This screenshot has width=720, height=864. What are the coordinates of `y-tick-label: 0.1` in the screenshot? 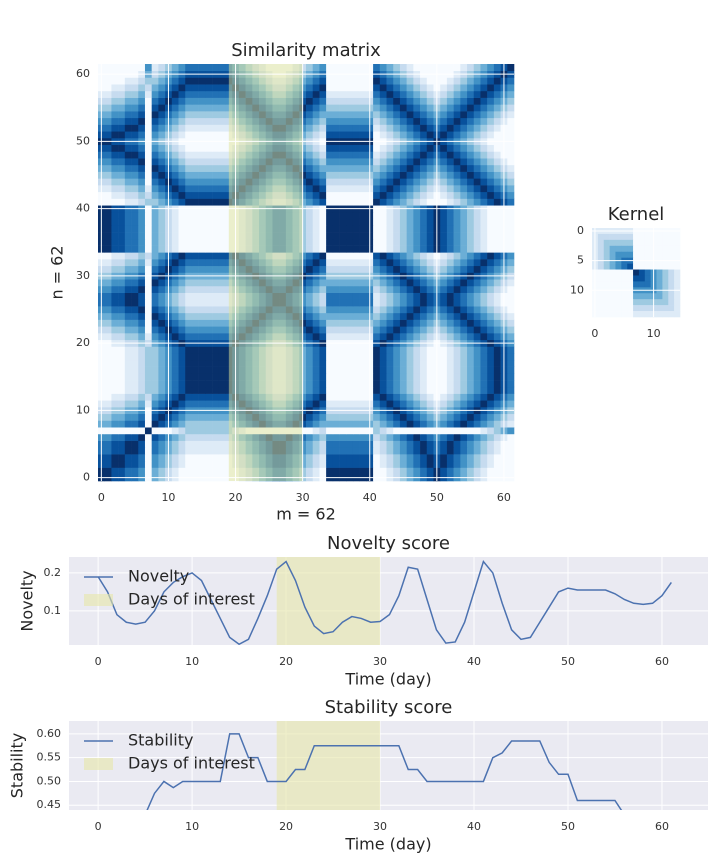 It's located at (53, 610).